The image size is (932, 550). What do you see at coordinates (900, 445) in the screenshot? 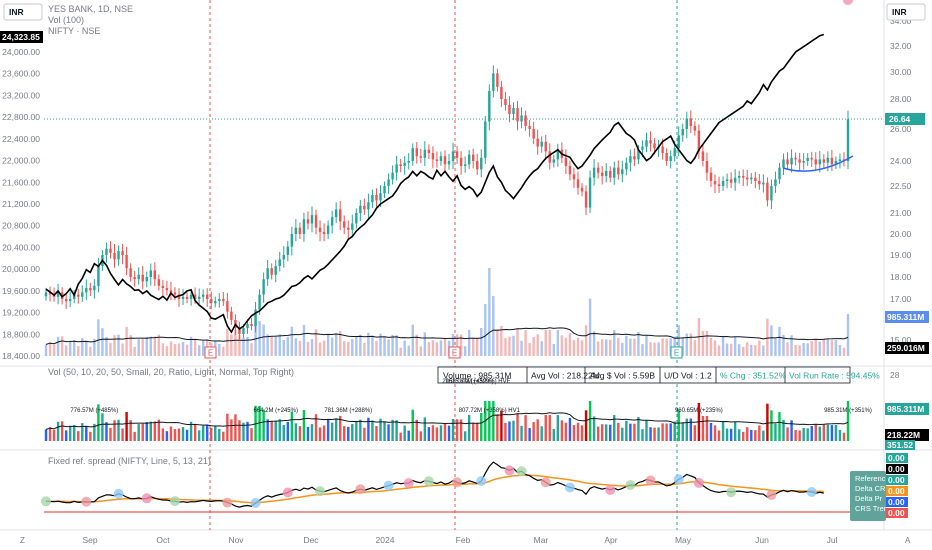
I see `svg-text: 351.52` at bounding box center [900, 445].